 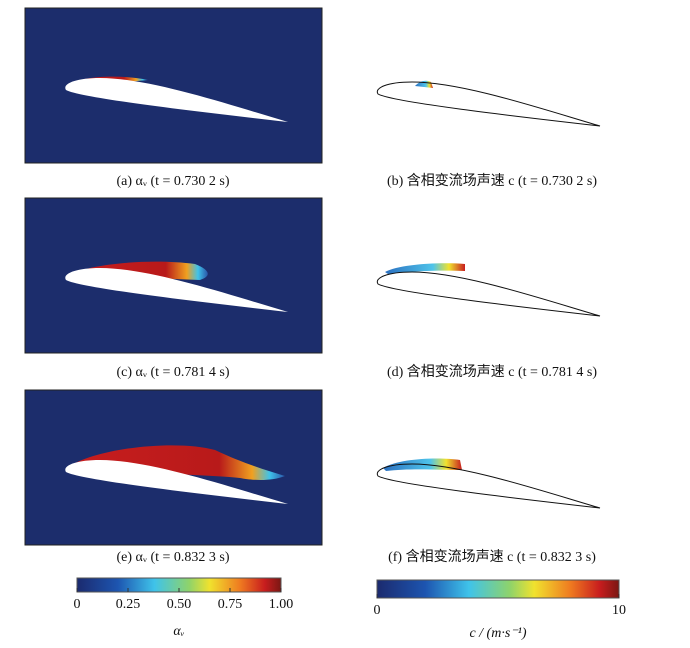 I want to click on caption: (e) αᵥ (t = 0.832 3 s), so click(x=172, y=557).